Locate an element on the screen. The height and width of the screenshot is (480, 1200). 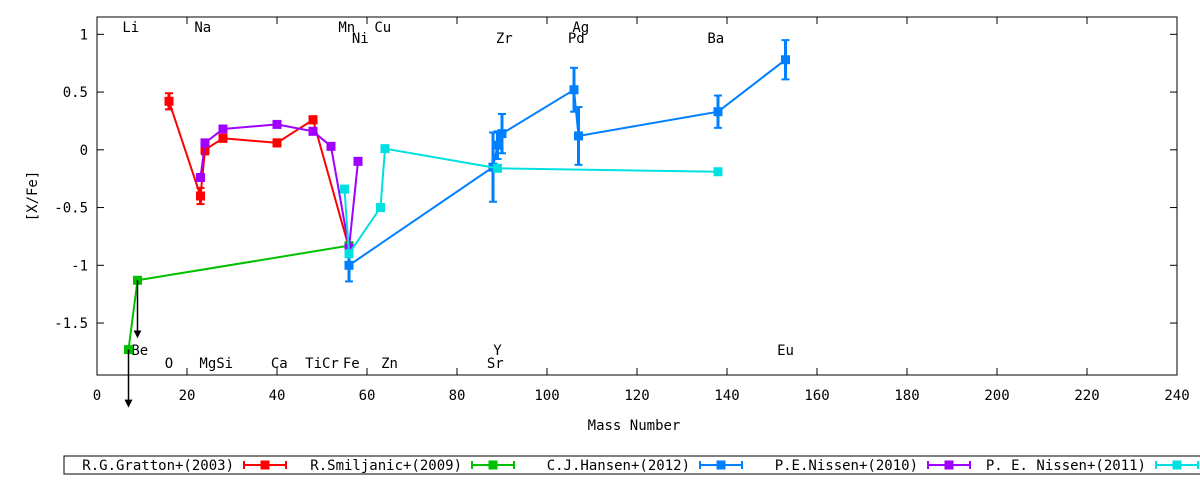
legend-label: C.J.Hansen+(2012) is located at coordinates (618, 466).